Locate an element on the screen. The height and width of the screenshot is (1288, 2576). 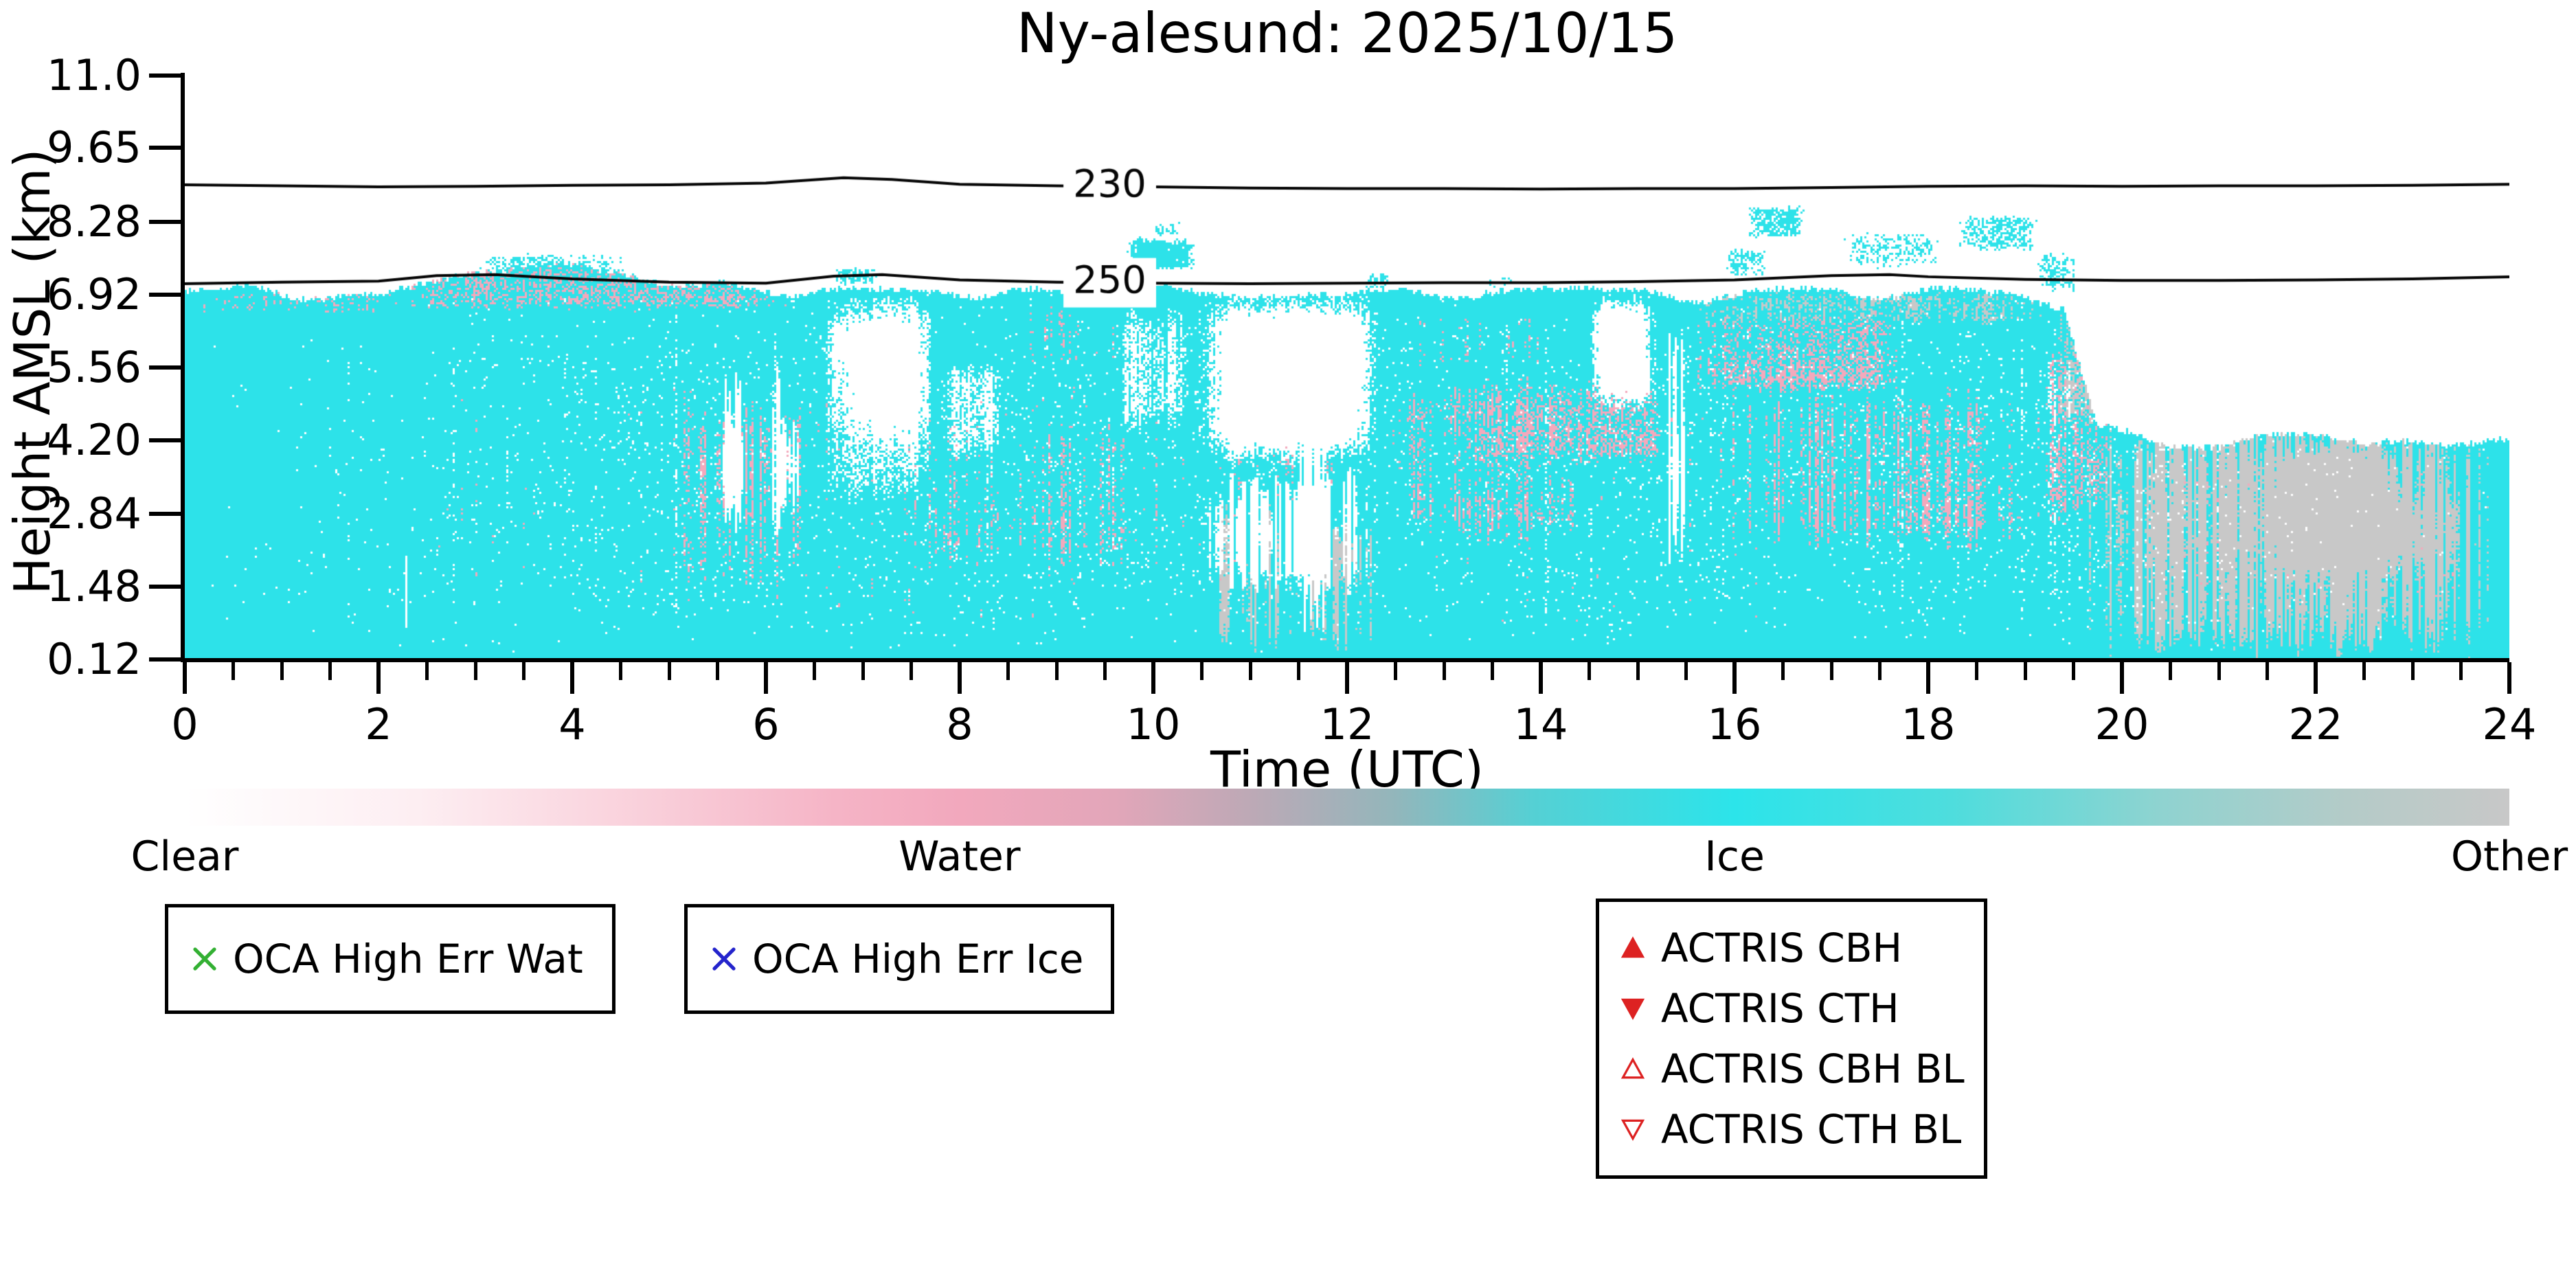
y-tick-label: 8.28 is located at coordinates (94, 221).